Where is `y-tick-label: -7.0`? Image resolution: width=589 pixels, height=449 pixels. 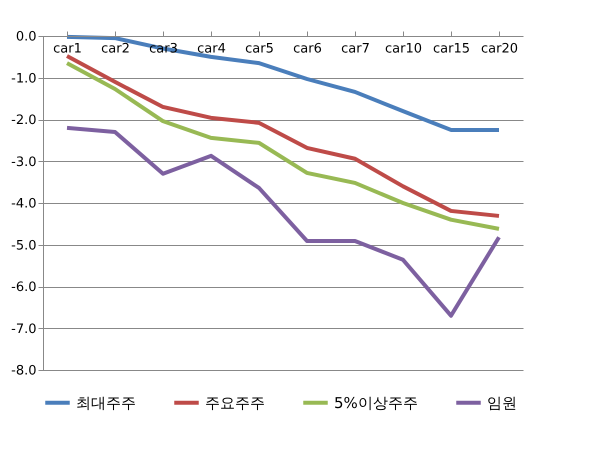 y-tick-label: -7.0 is located at coordinates (23, 329).